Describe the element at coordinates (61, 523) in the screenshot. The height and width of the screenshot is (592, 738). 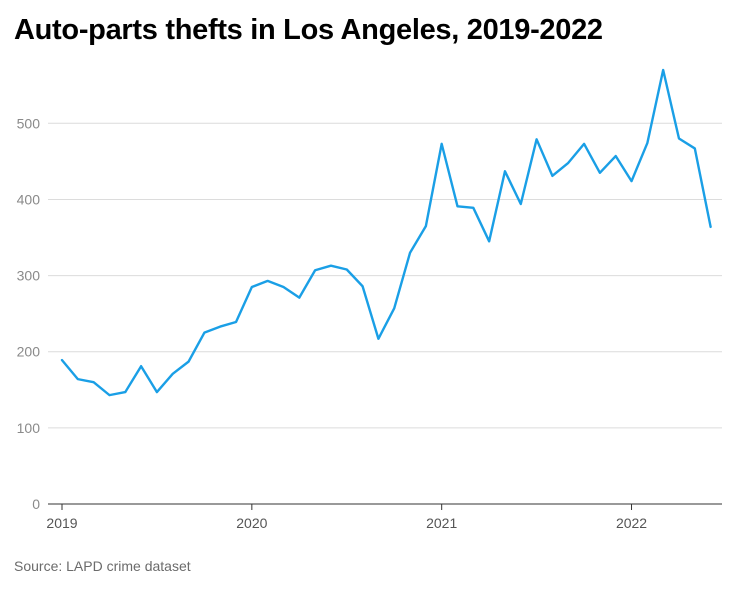
I see `x-tick-label-2019: 2019` at that location.